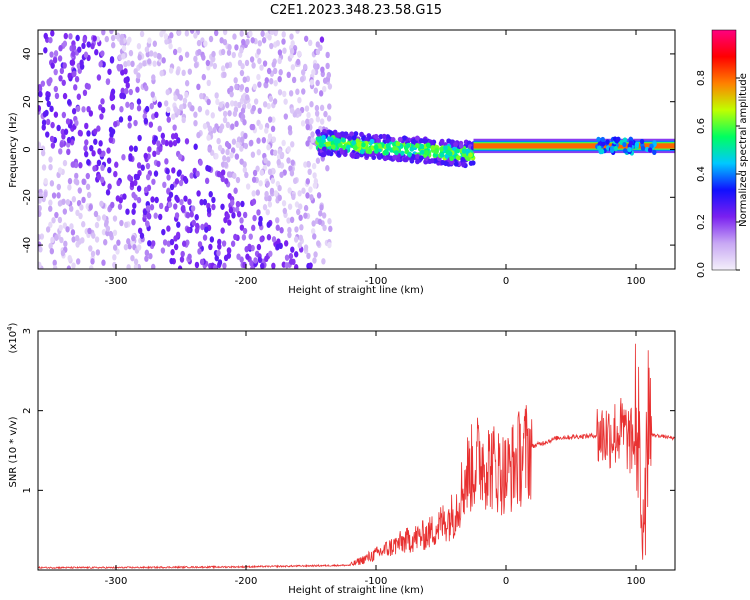  I want to click on colorbar-ticks: 0.0 0.2 0.4 0.6 0.8, so click(718, 174).